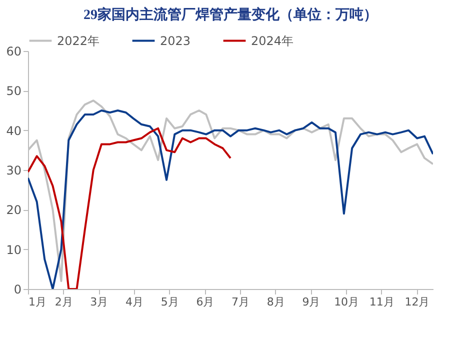 The width and height of the screenshot is (457, 343). What do you see at coordinates (14, 131) in the screenshot?
I see `y-tick-label: 40` at bounding box center [14, 131].